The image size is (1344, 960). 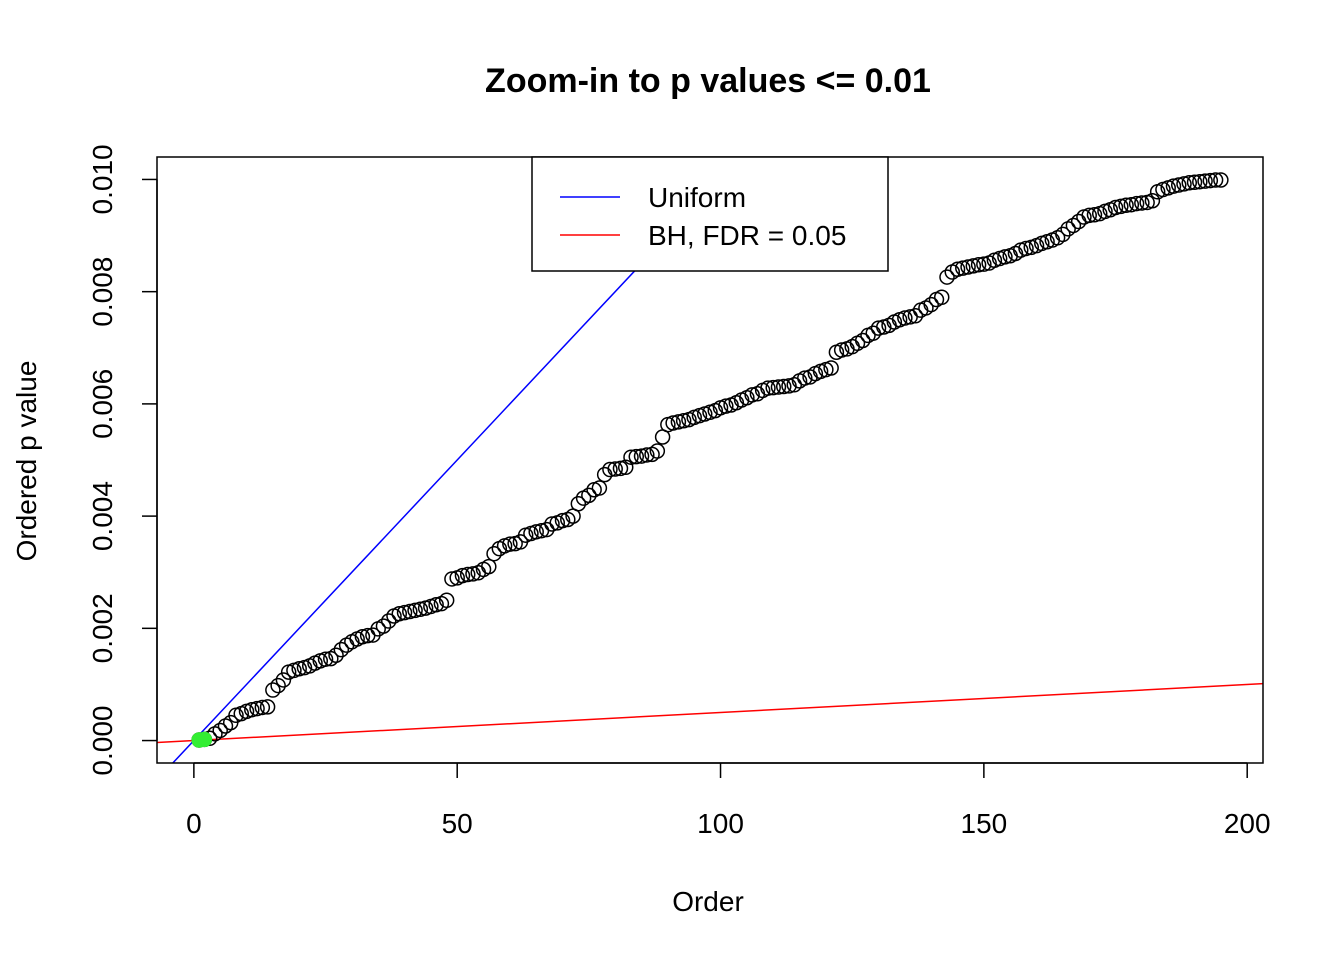 What do you see at coordinates (697, 197) in the screenshot?
I see `legend-label-uniform: Uniform` at bounding box center [697, 197].